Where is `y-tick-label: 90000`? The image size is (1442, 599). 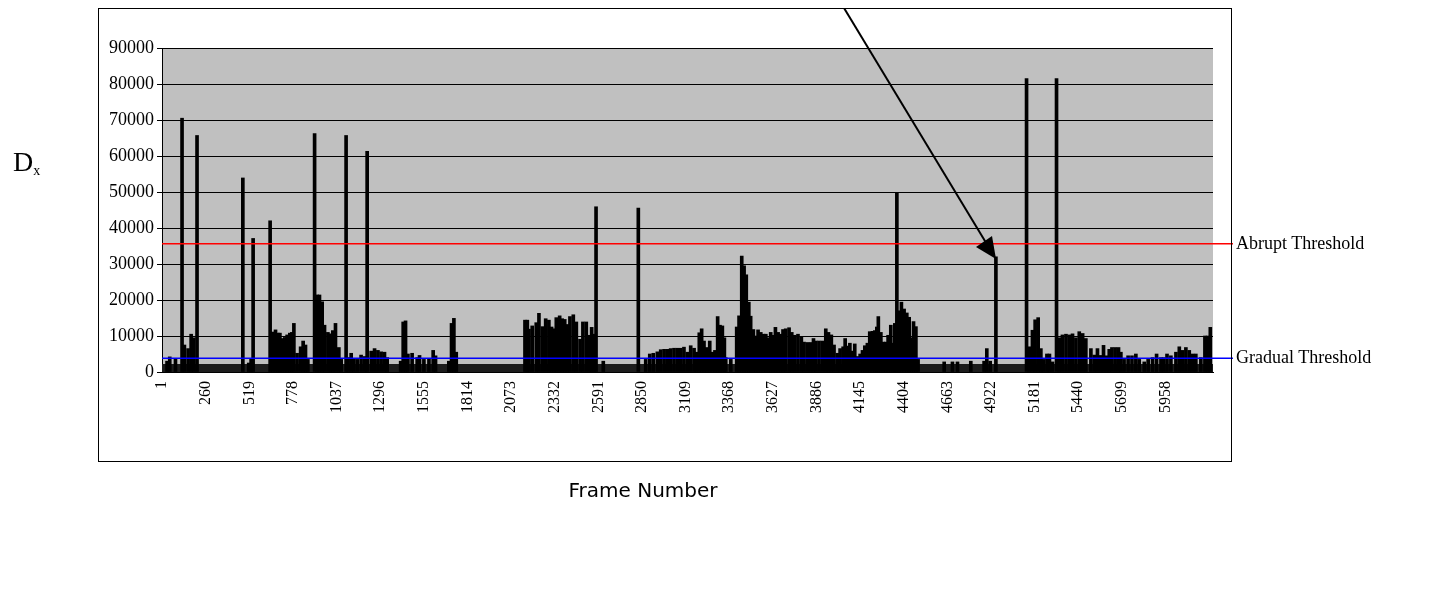 y-tick-label: 90000 is located at coordinates (131, 46).